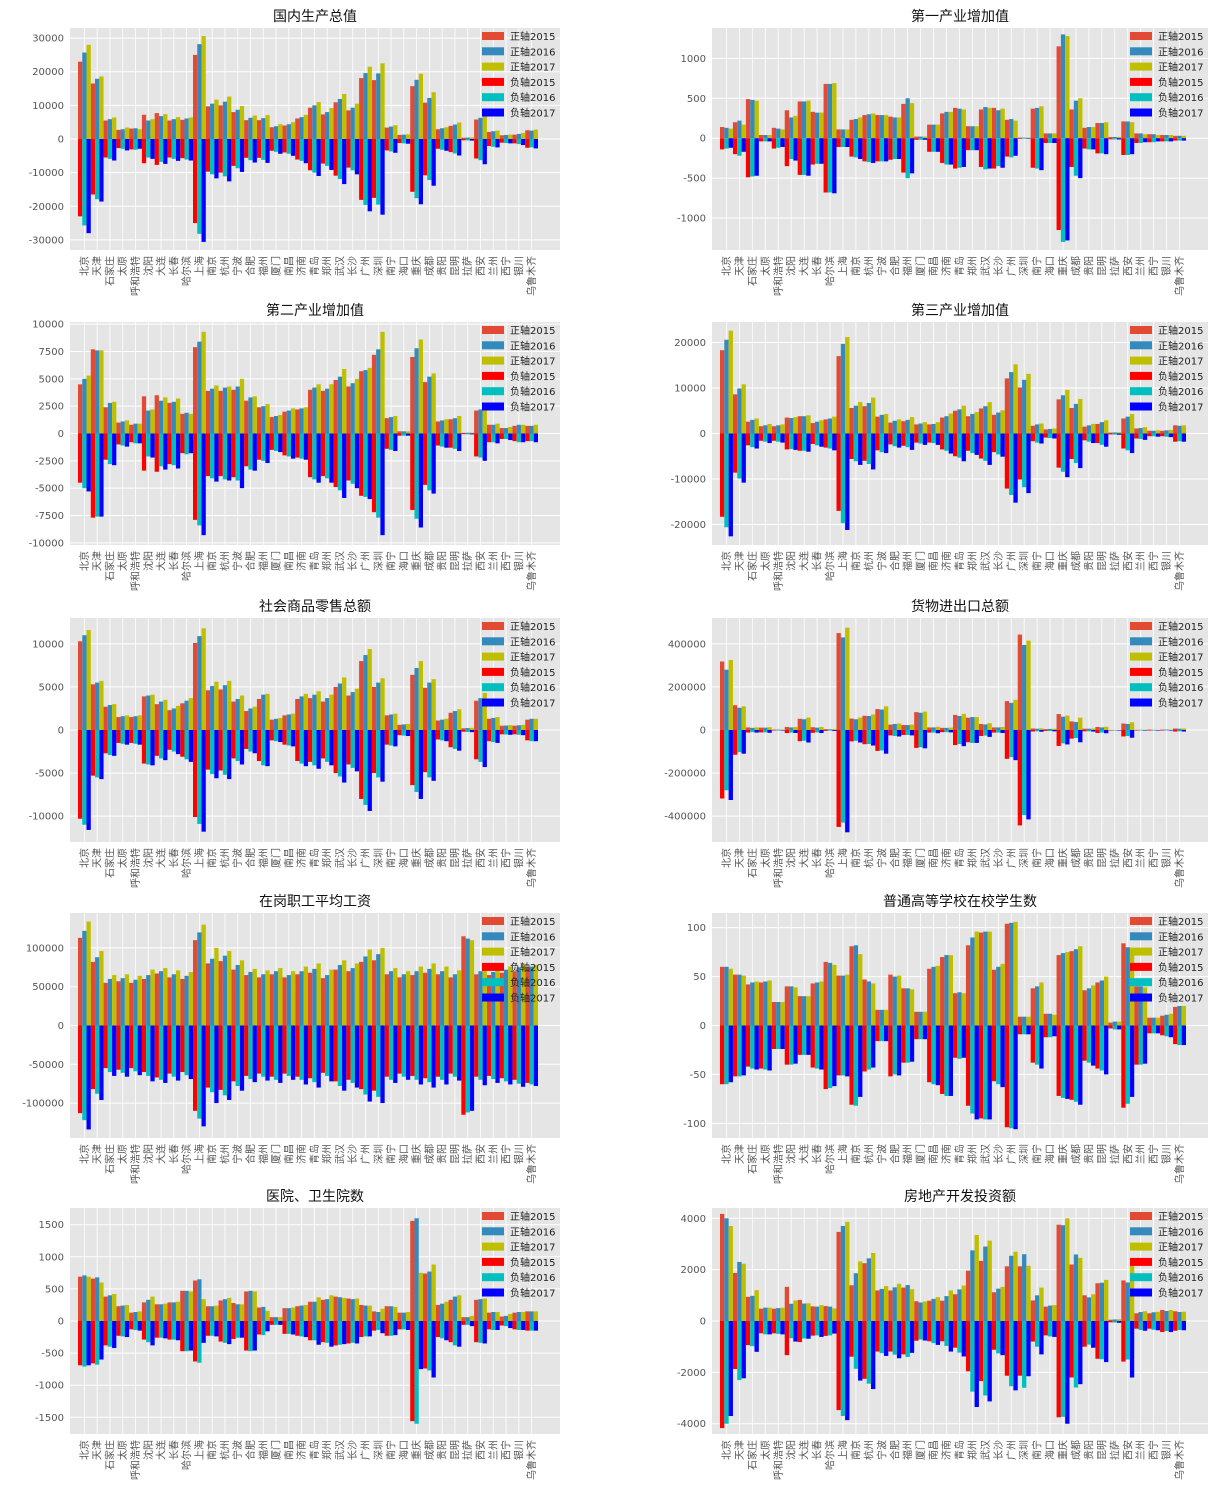 The image size is (1231, 1489). What do you see at coordinates (348, 1309) in the screenshot?
I see `bar-正轴2015-长沙` at bounding box center [348, 1309].